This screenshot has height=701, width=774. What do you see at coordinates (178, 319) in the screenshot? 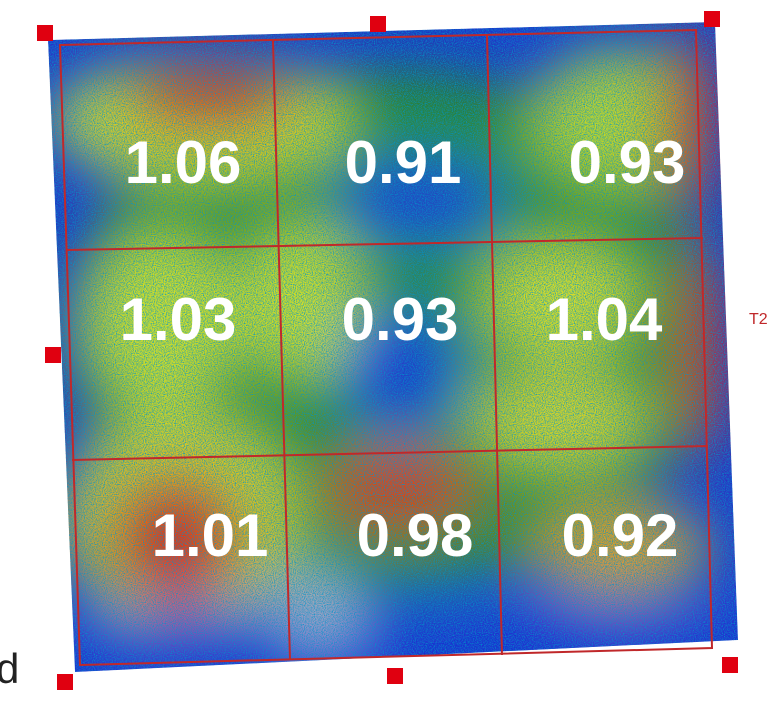
I see `cell-value: 1.03` at bounding box center [178, 319].